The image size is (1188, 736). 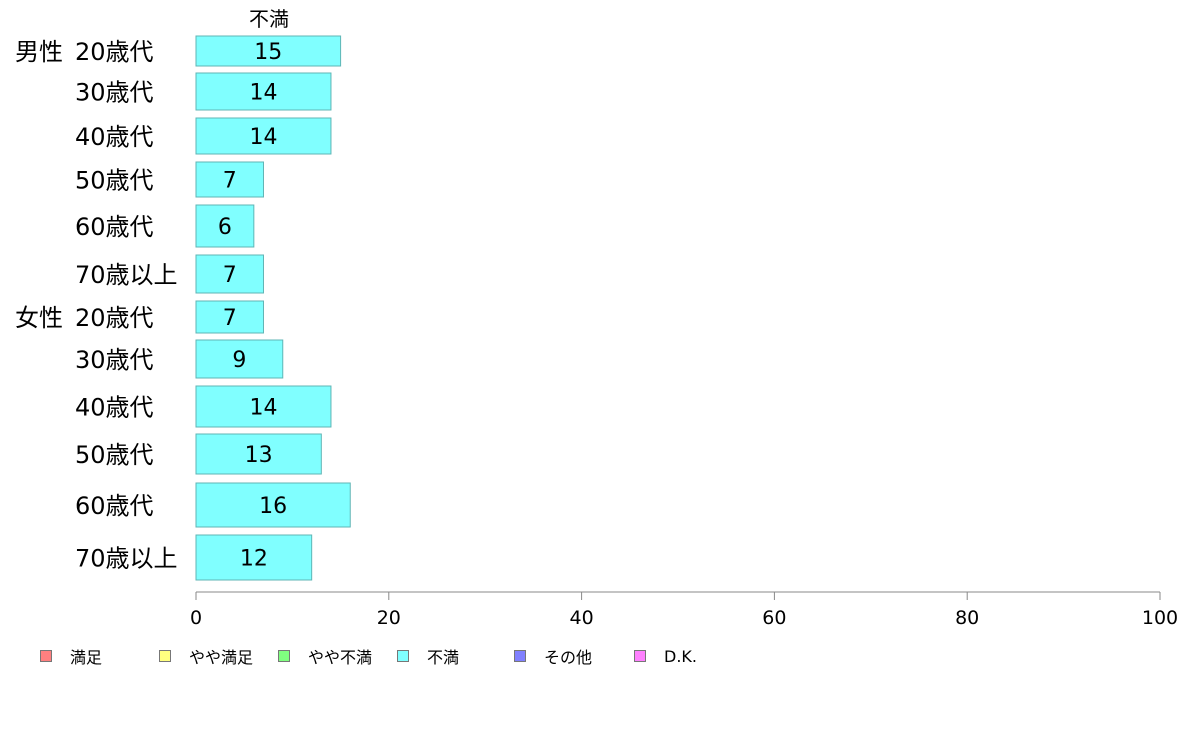 I want to click on legend-swatch-somewhat-dissatisfied, so click(x=284, y=656).